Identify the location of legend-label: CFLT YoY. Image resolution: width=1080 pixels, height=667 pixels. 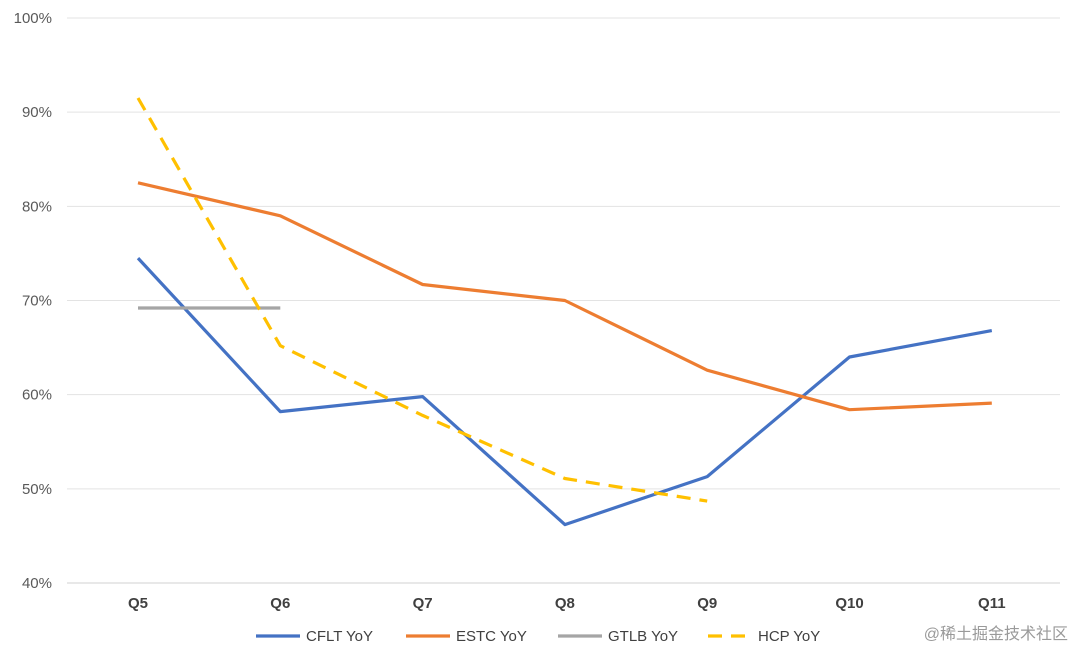
(339, 636).